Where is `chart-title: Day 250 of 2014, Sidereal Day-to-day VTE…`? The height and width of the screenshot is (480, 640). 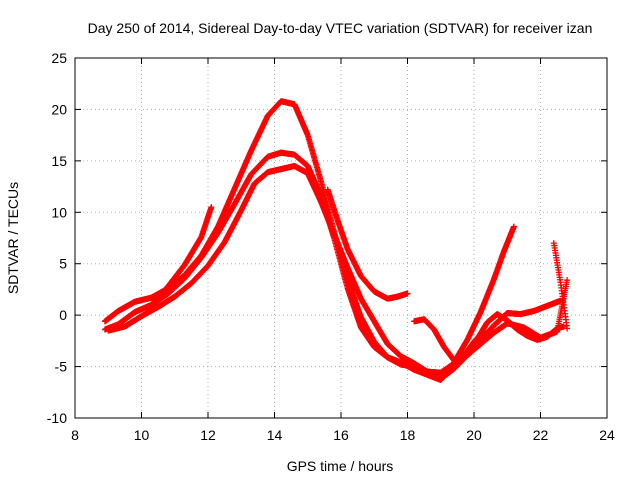 chart-title: Day 250 of 2014, Sidereal Day-to-day VTE… is located at coordinates (340, 28).